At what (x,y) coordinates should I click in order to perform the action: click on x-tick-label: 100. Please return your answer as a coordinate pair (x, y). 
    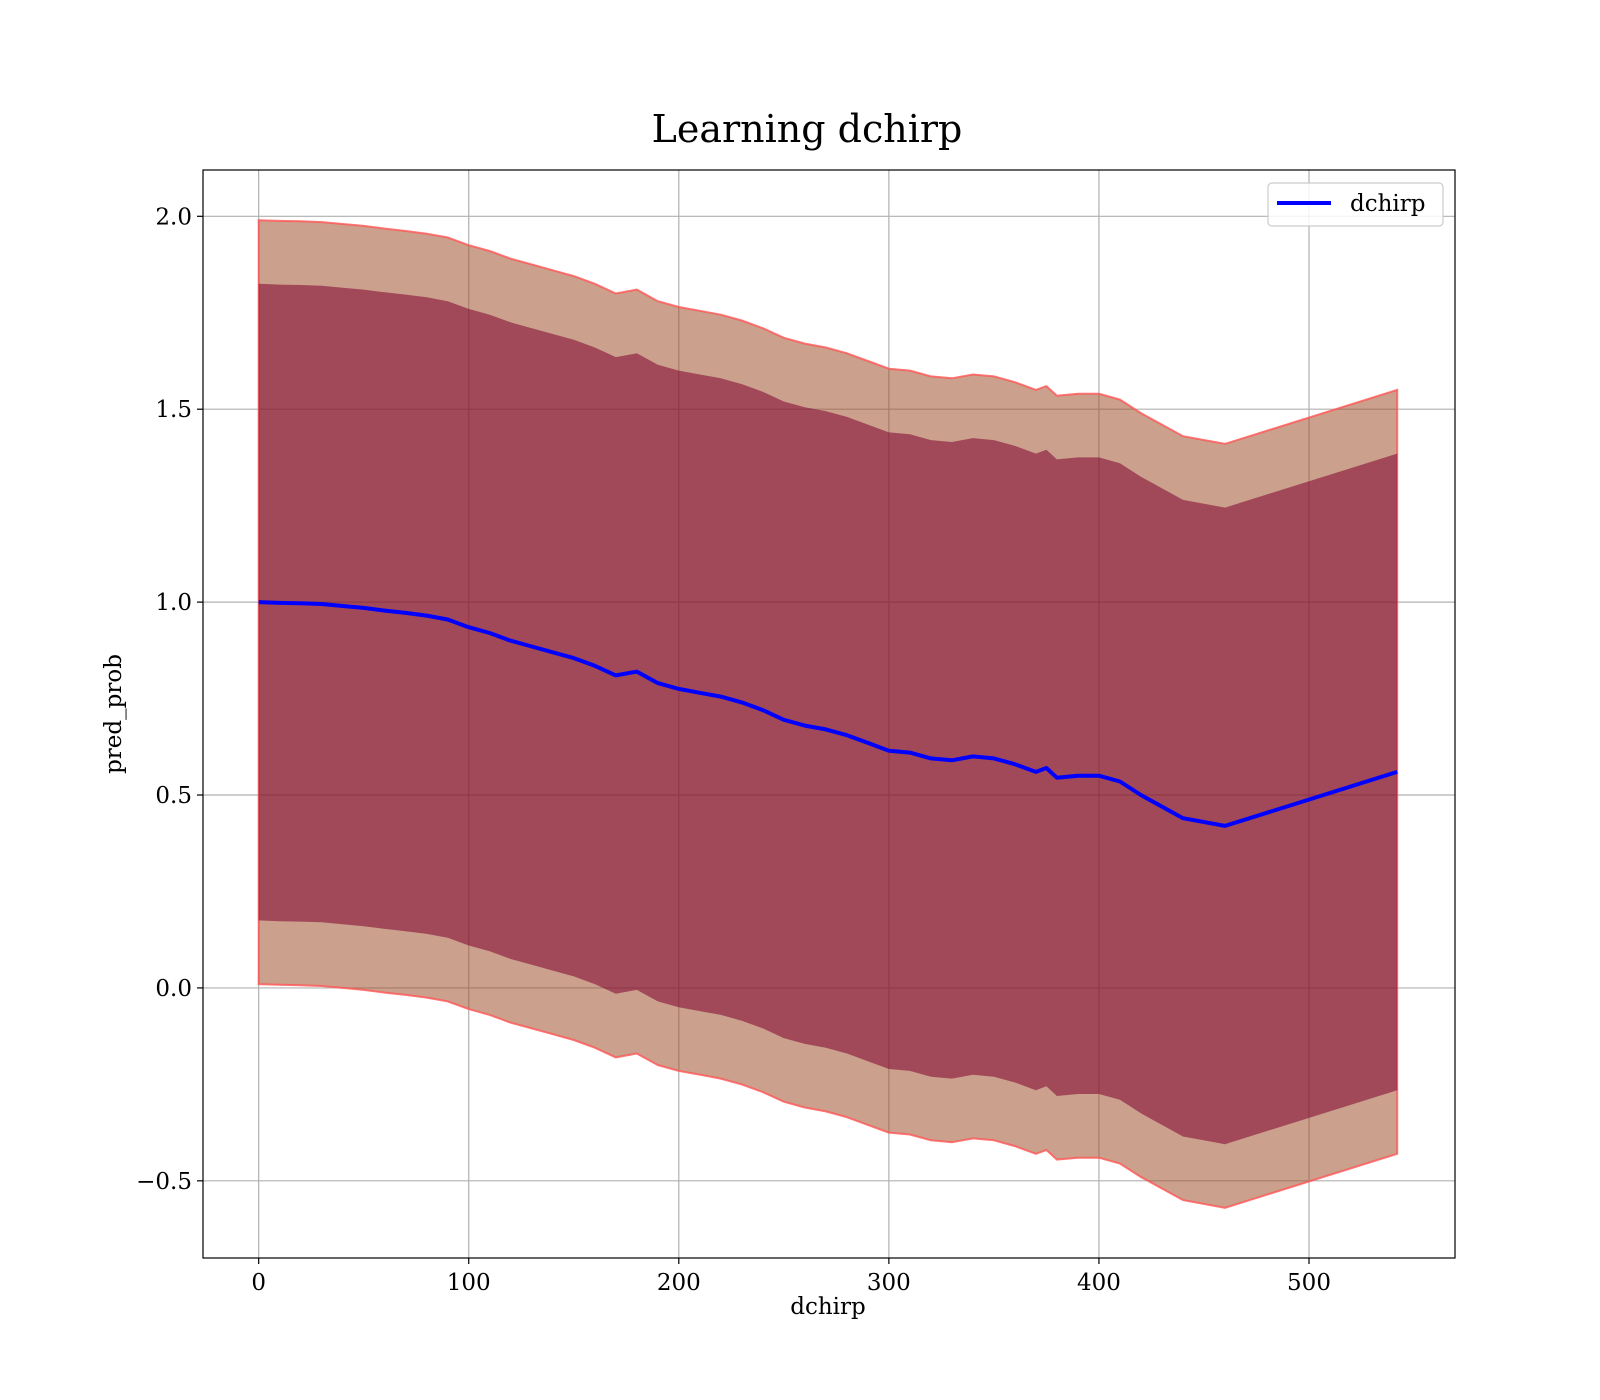
    Looking at the image, I should click on (469, 1283).